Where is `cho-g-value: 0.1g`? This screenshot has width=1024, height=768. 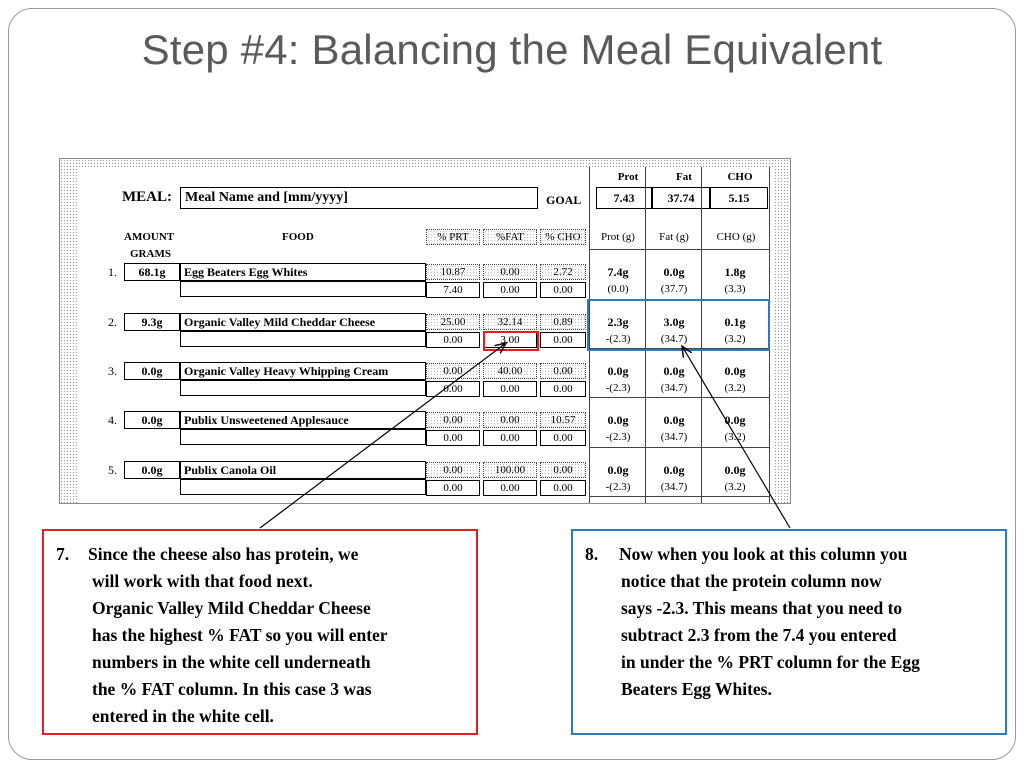 cho-g-value: 0.1g is located at coordinates (735, 322).